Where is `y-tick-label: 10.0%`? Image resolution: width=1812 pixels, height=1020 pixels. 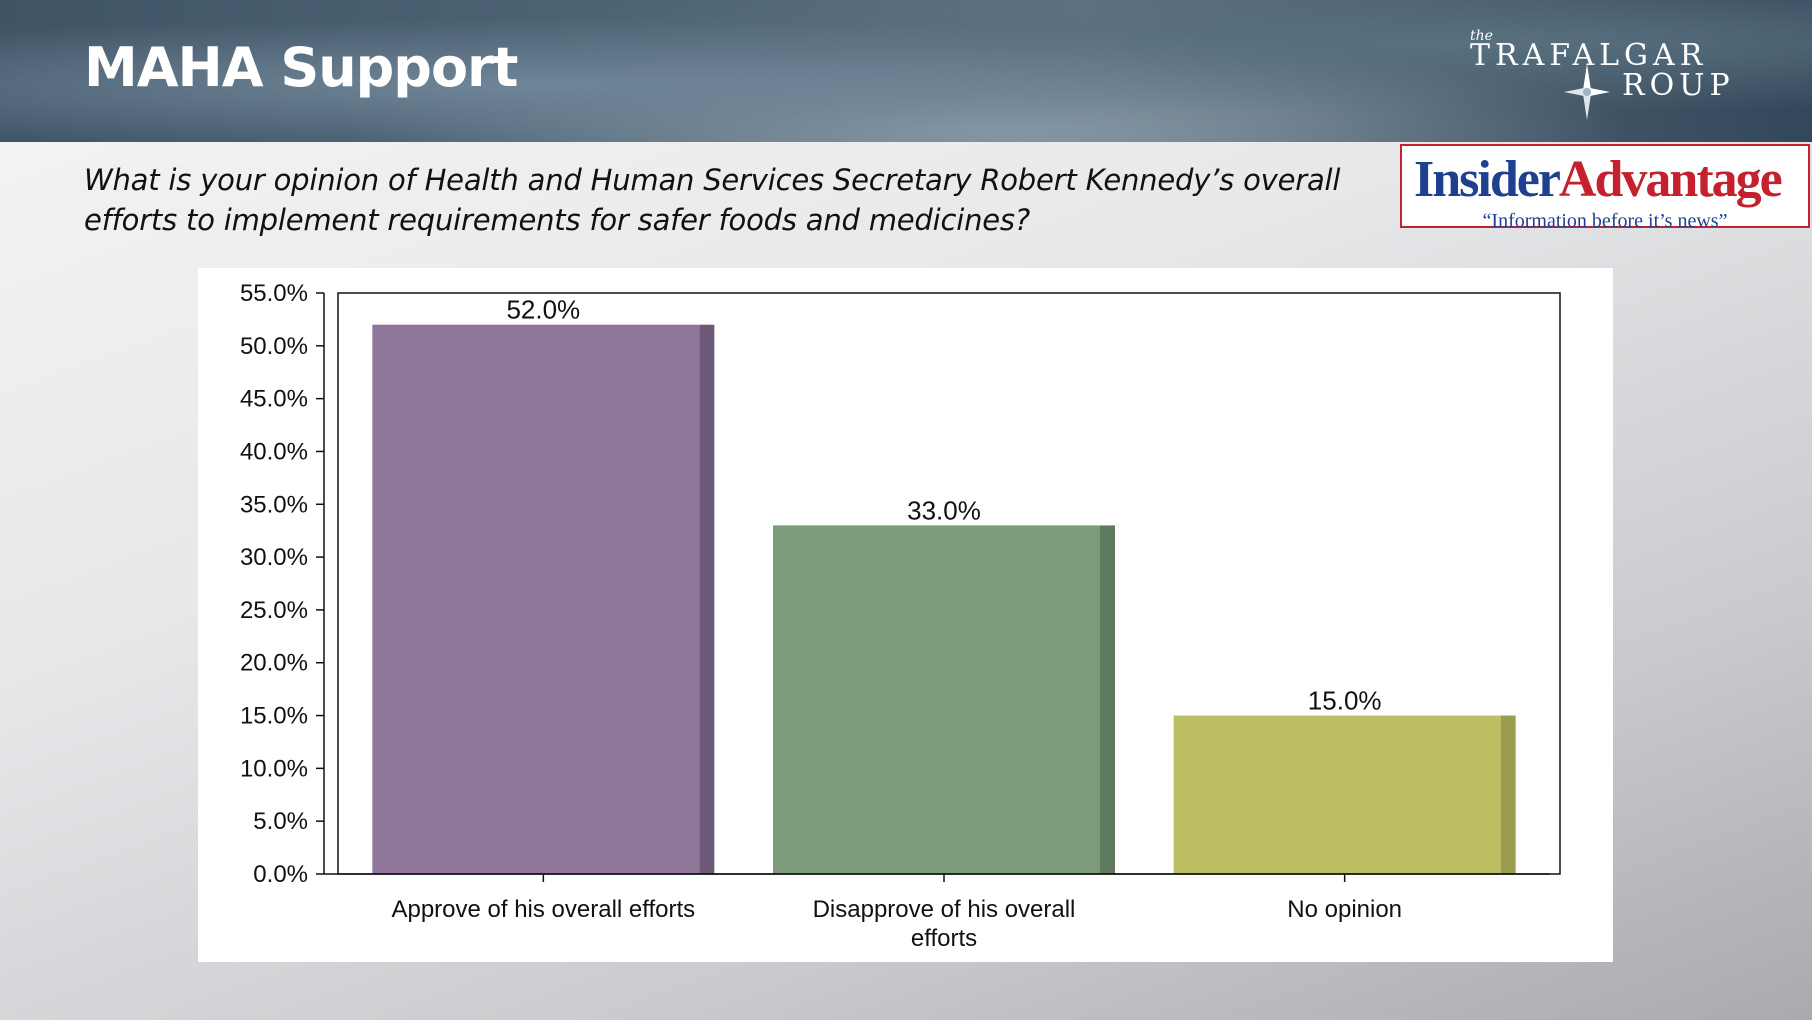
y-tick-label: 10.0% is located at coordinates (274, 768).